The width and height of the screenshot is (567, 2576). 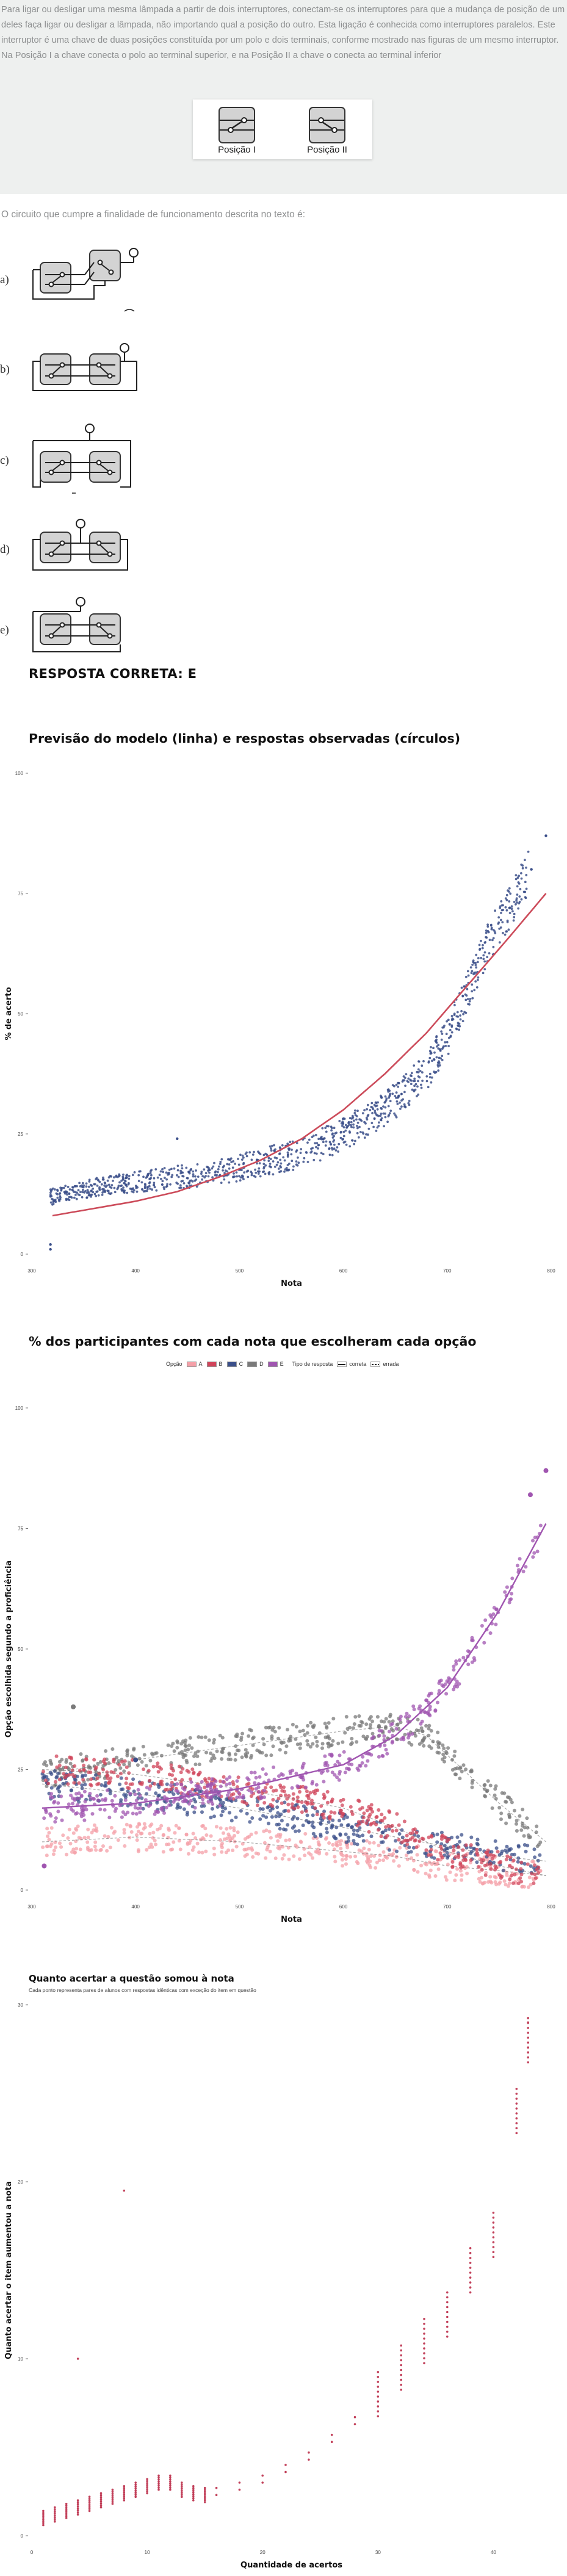 What do you see at coordinates (20, 1134) in the screenshot?
I see `y-tick-label: 25` at bounding box center [20, 1134].